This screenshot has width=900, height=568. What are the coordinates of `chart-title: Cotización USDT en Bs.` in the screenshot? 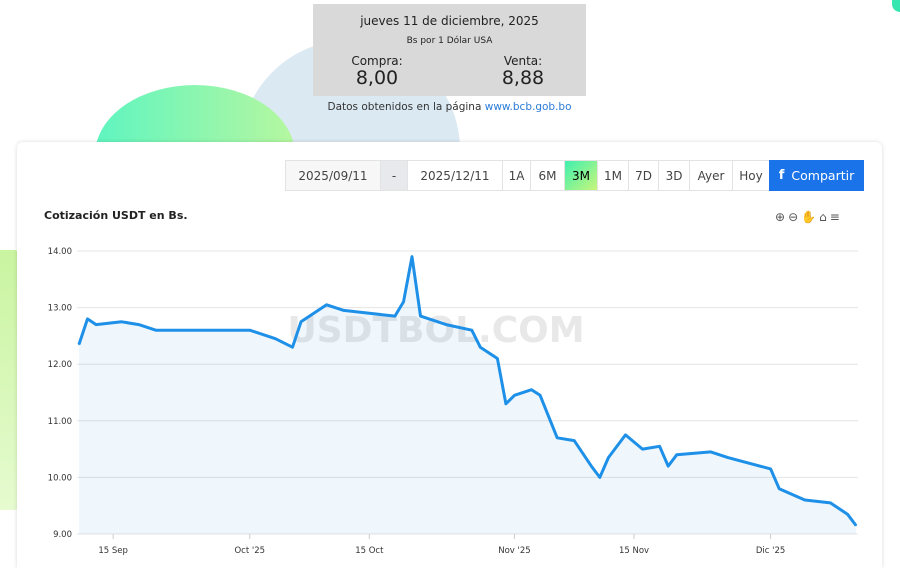 It's located at (116, 215).